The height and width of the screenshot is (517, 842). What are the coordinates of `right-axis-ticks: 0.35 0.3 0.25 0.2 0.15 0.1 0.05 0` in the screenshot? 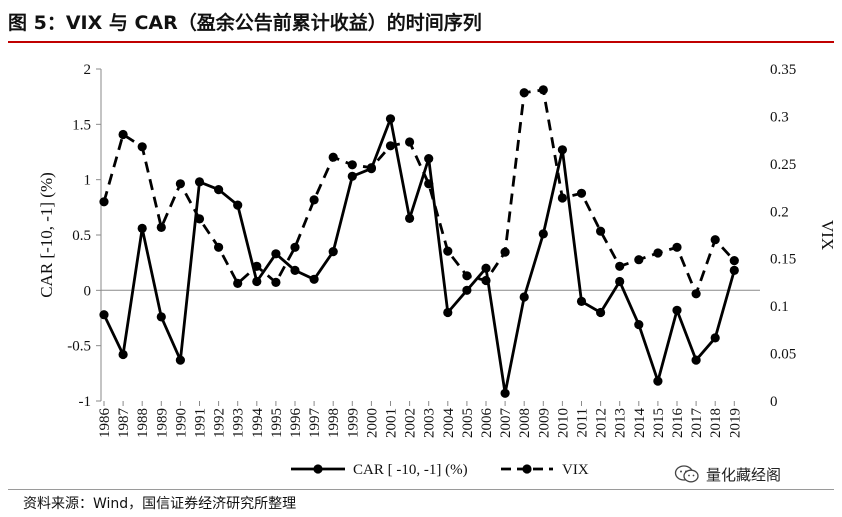 It's located at (783, 236).